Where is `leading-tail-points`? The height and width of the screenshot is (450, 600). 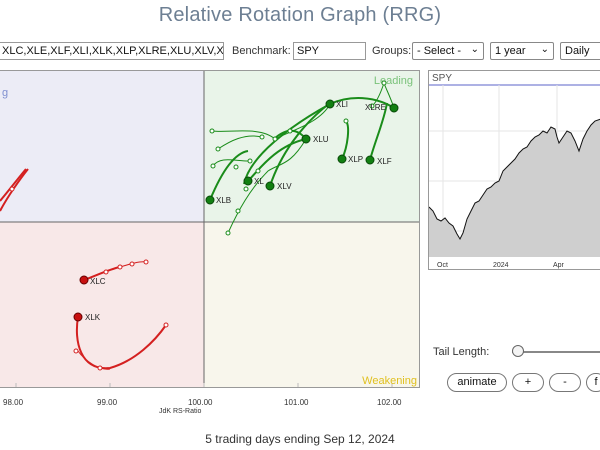 leading-tail-points is located at coordinates (298, 158).